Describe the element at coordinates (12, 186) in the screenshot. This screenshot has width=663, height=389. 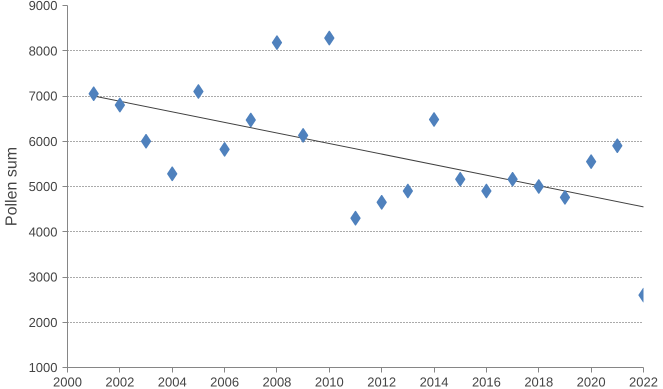
I see `y-axis-title: Pollen sum` at that location.